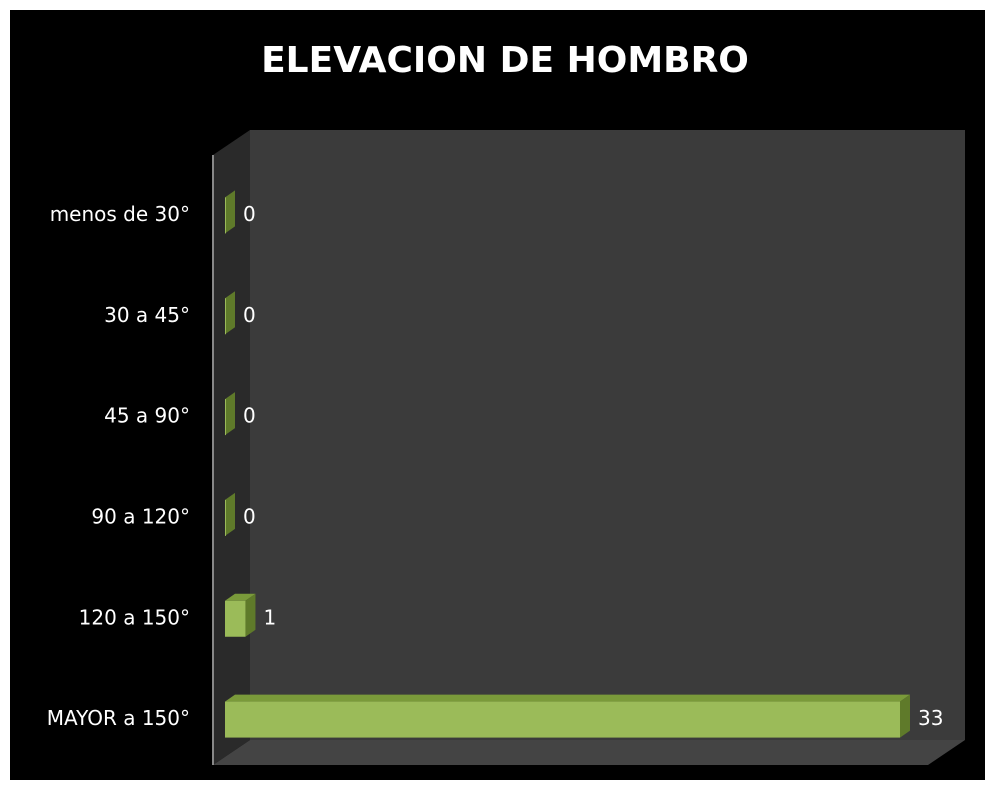 The image size is (992, 790). What do you see at coordinates (147, 416) in the screenshot?
I see `y-tick-label: 45 a 90°` at bounding box center [147, 416].